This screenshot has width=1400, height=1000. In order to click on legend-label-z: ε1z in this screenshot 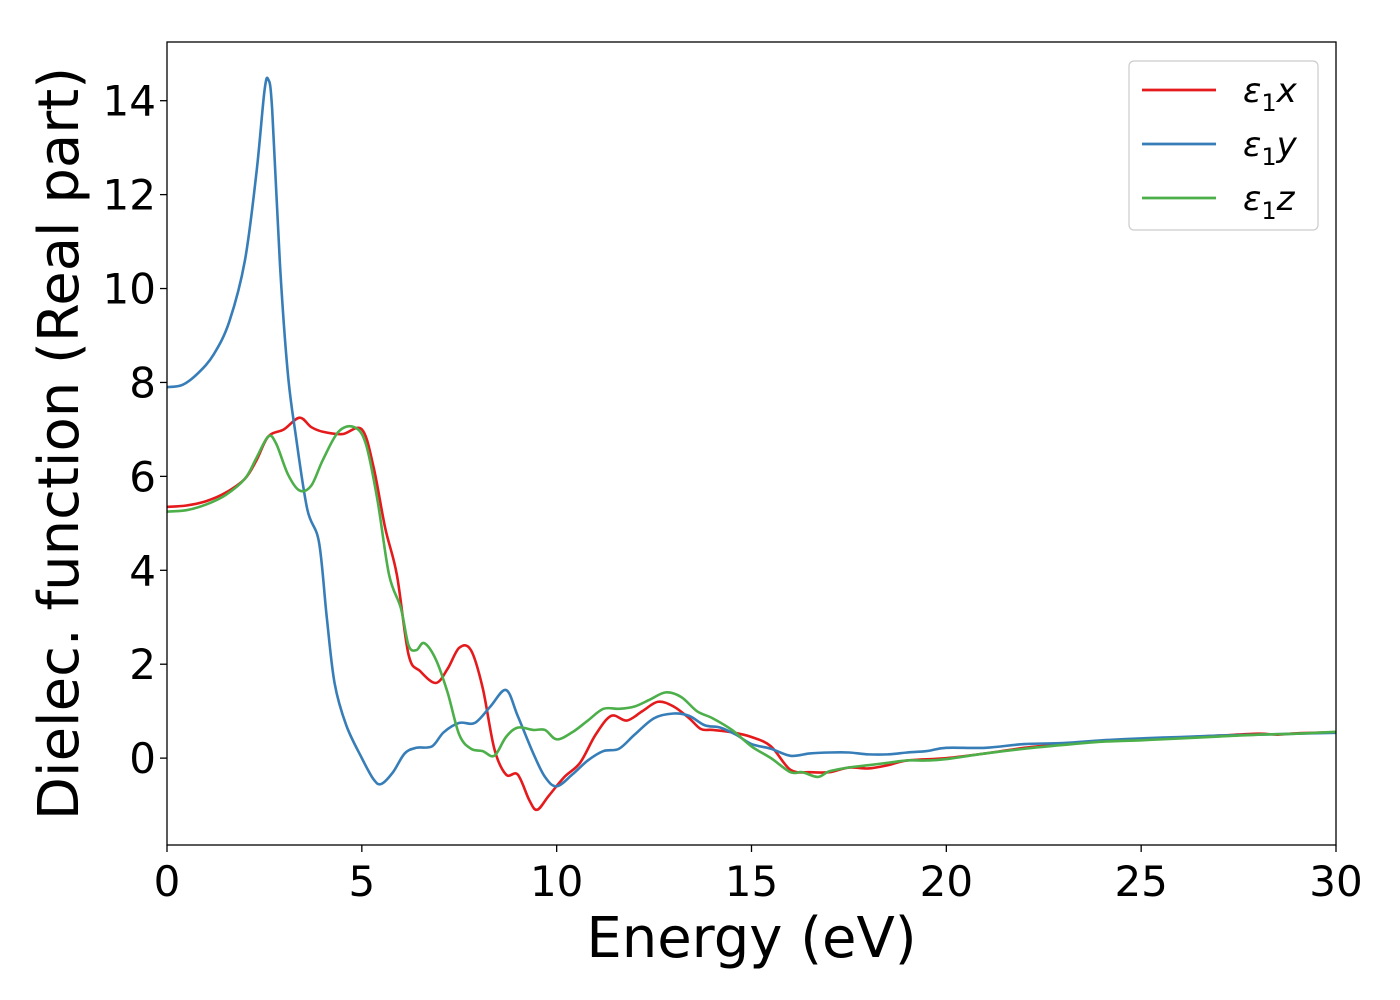, I will do `click(1269, 202)`.